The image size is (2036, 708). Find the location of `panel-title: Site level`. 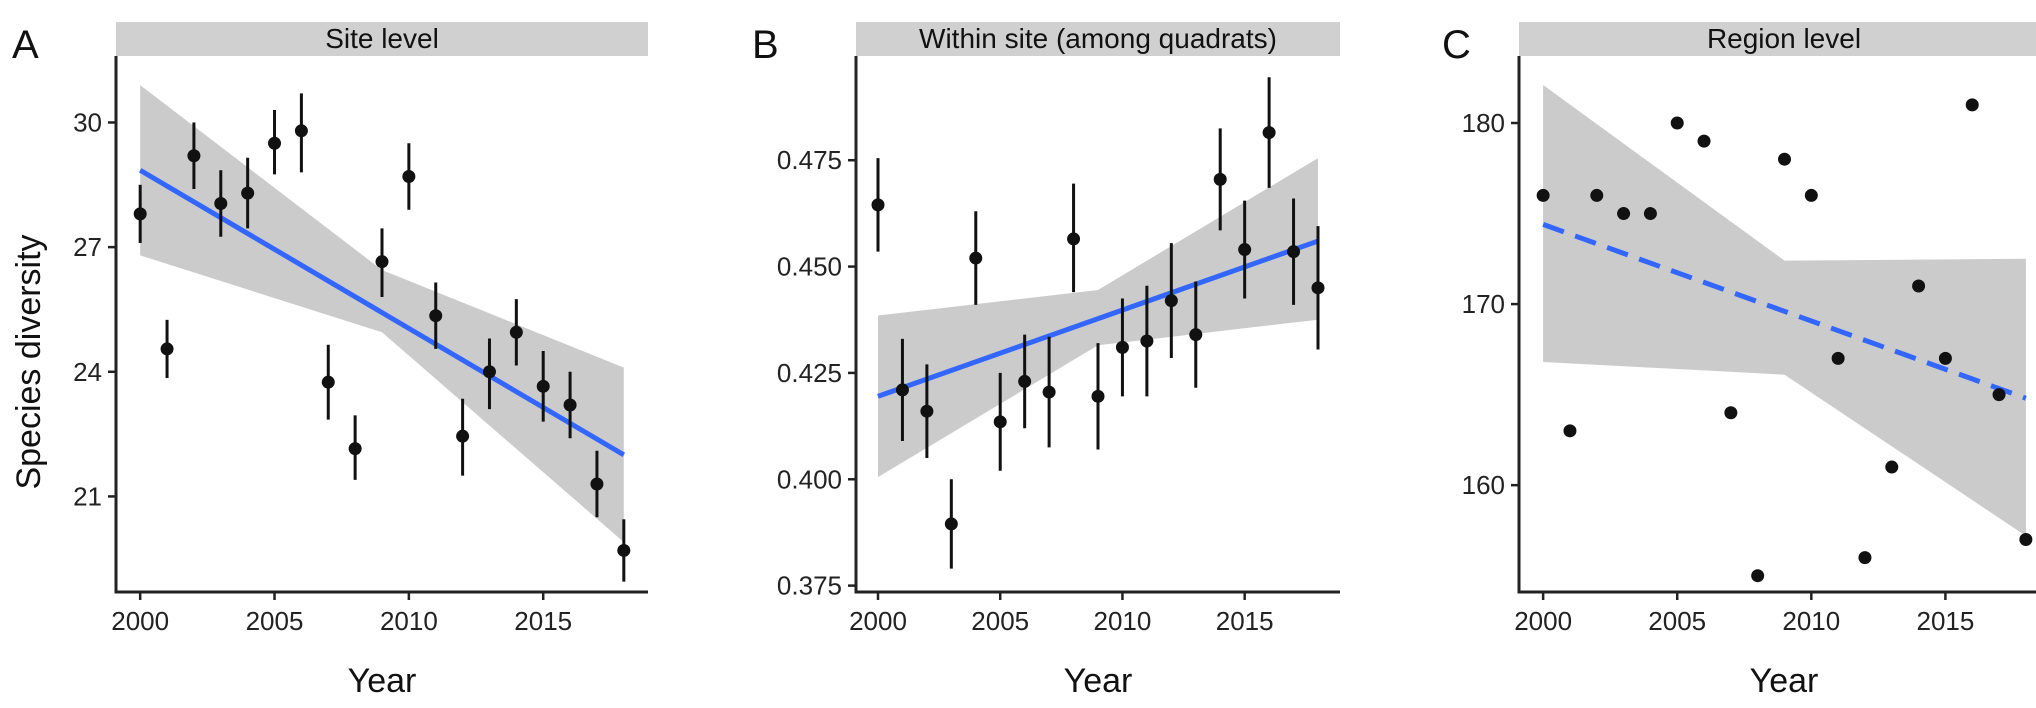

panel-title: Site level is located at coordinates (382, 38).